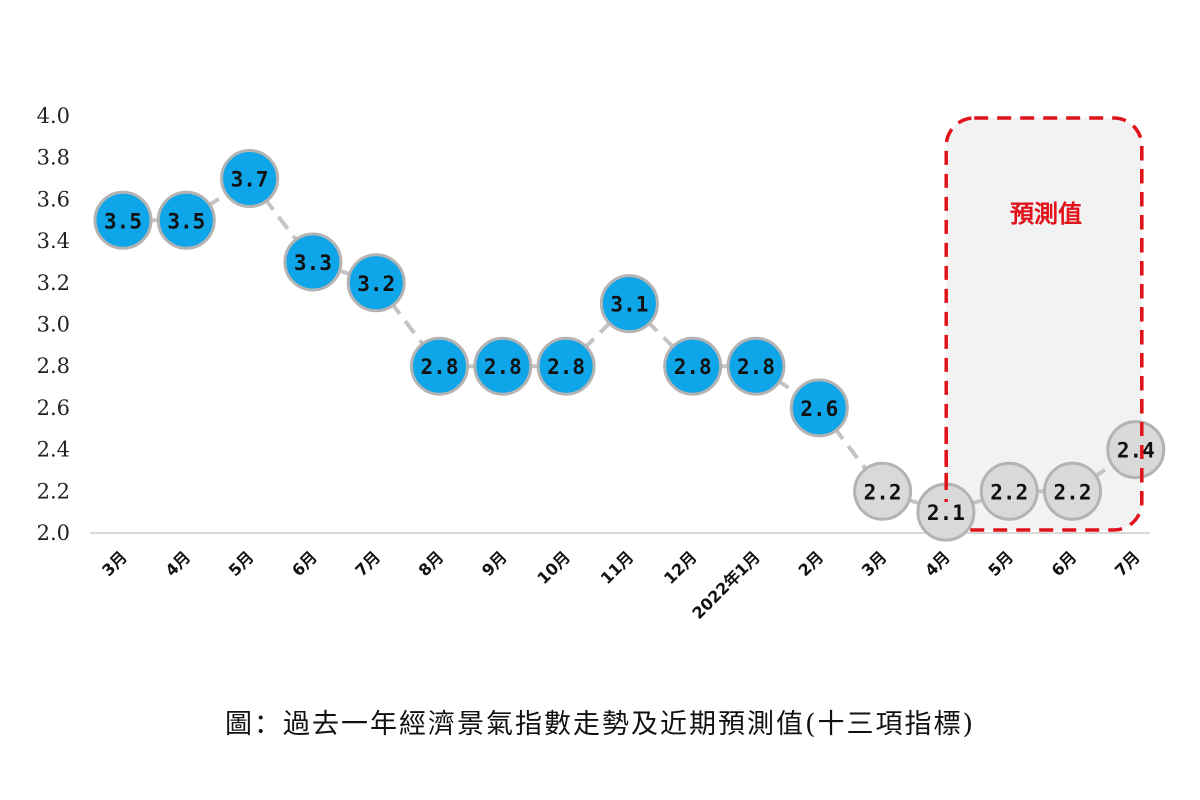  What do you see at coordinates (53, 325) in the screenshot?
I see `y-tick-label: 3.0` at bounding box center [53, 325].